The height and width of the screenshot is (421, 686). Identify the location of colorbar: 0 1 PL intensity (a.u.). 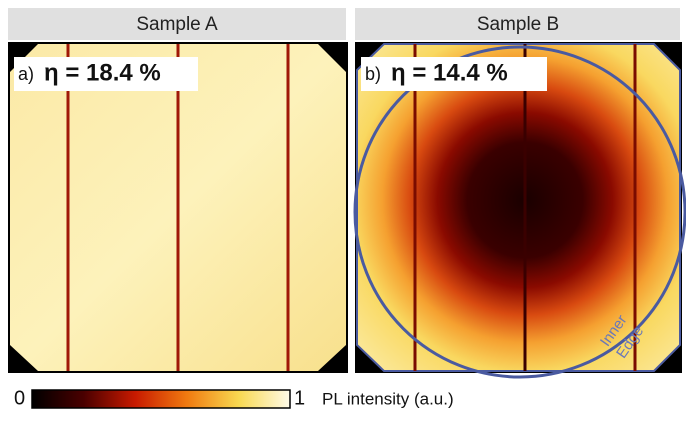
(234, 398).